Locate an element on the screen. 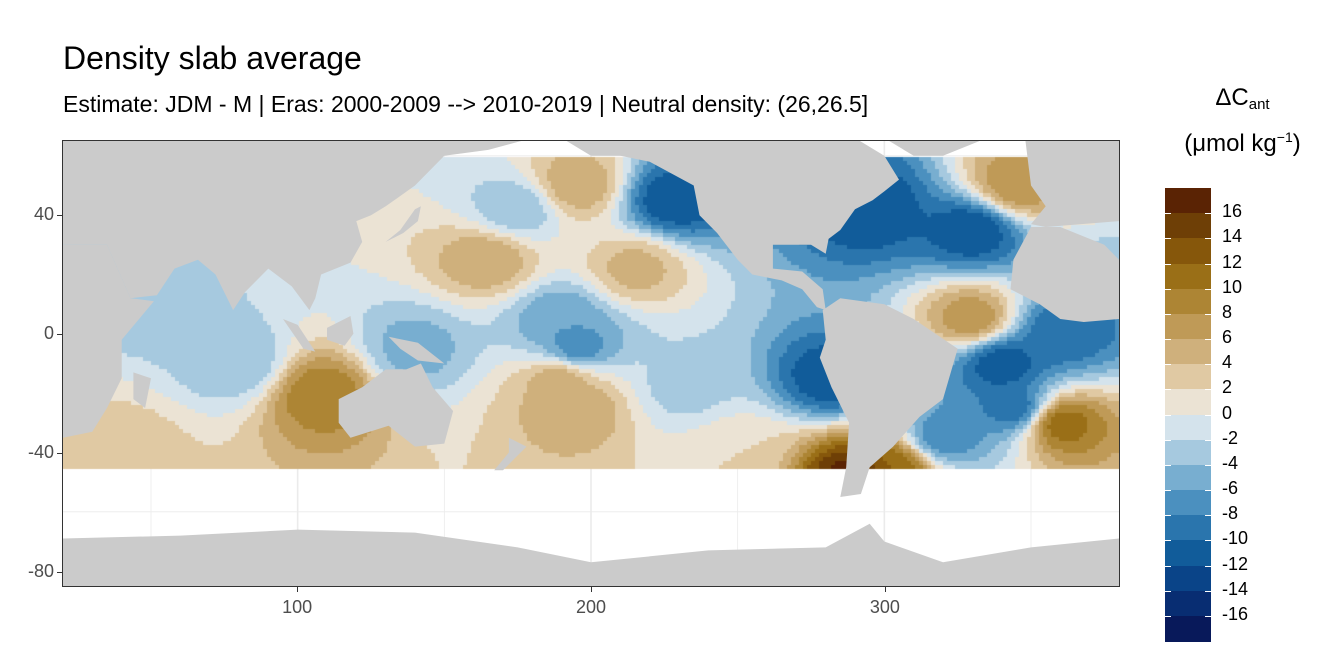 The height and width of the screenshot is (672, 1344). legend-tick-label: 4 is located at coordinates (1227, 362).